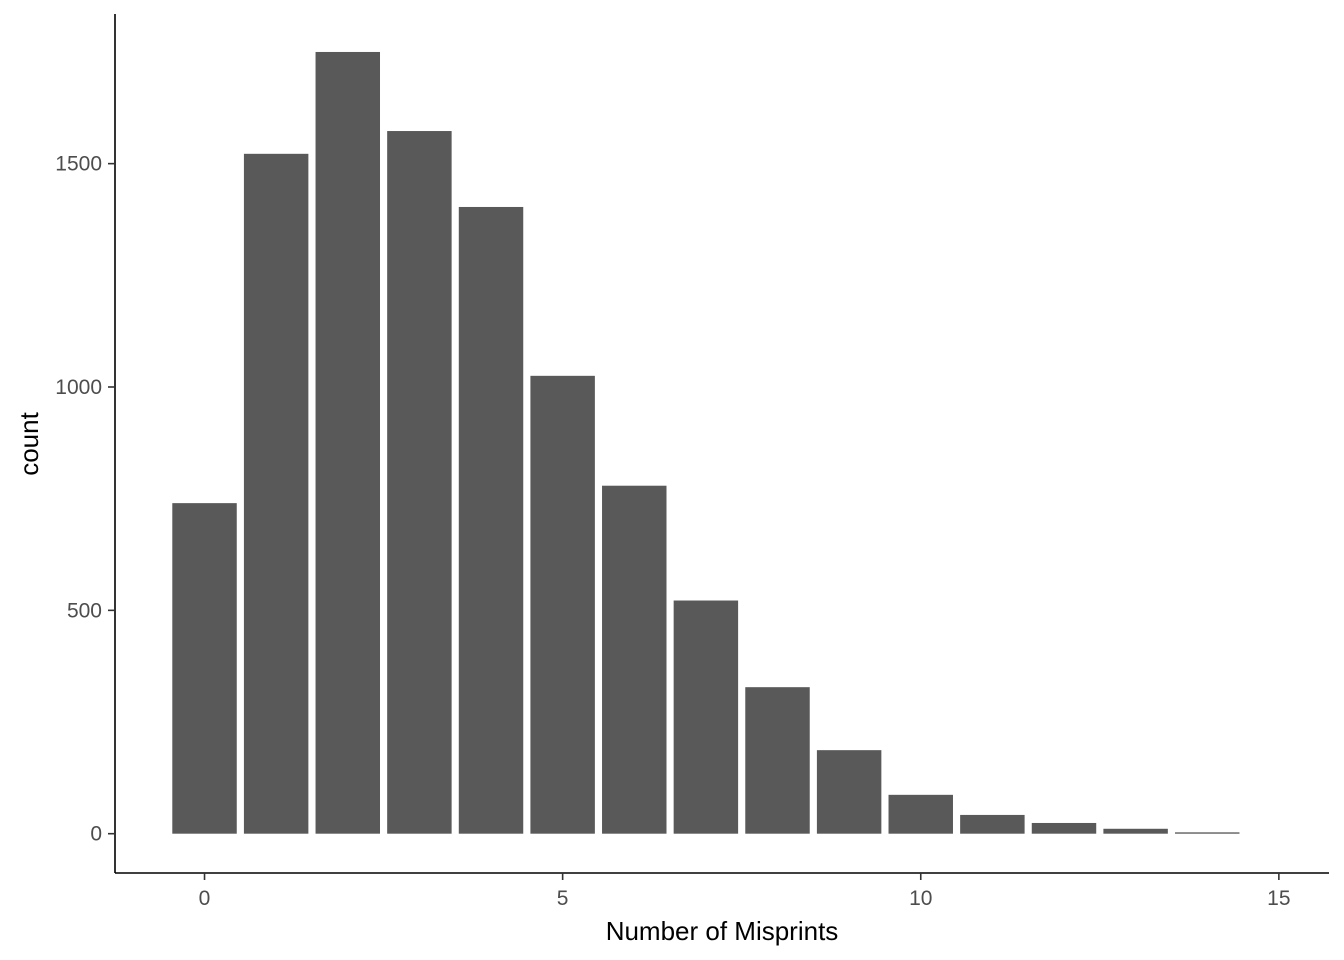  What do you see at coordinates (722, 931) in the screenshot?
I see `x-axis-title: Number of Misprints` at bounding box center [722, 931].